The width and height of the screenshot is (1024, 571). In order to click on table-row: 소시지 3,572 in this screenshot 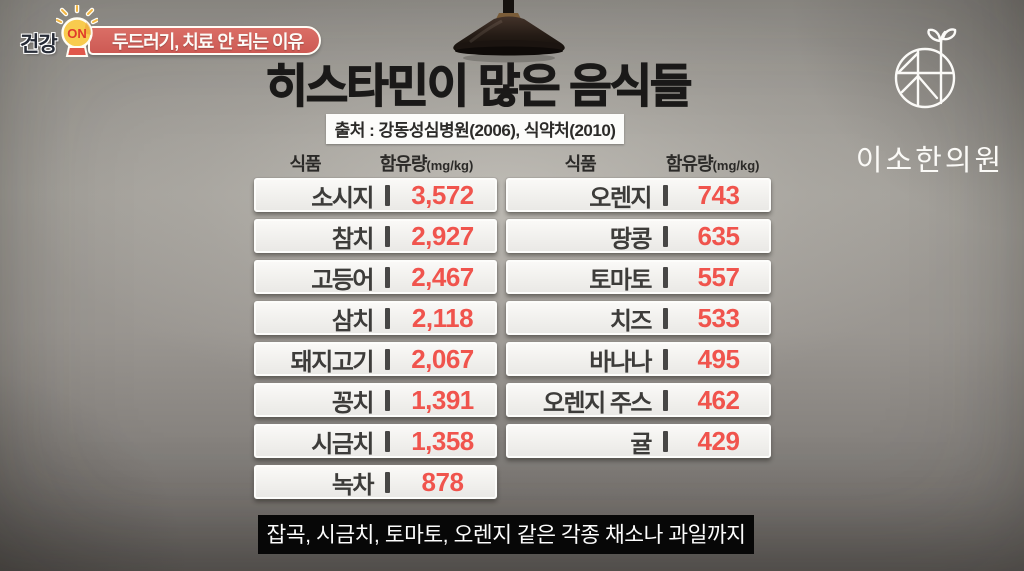, I will do `click(375, 195)`.